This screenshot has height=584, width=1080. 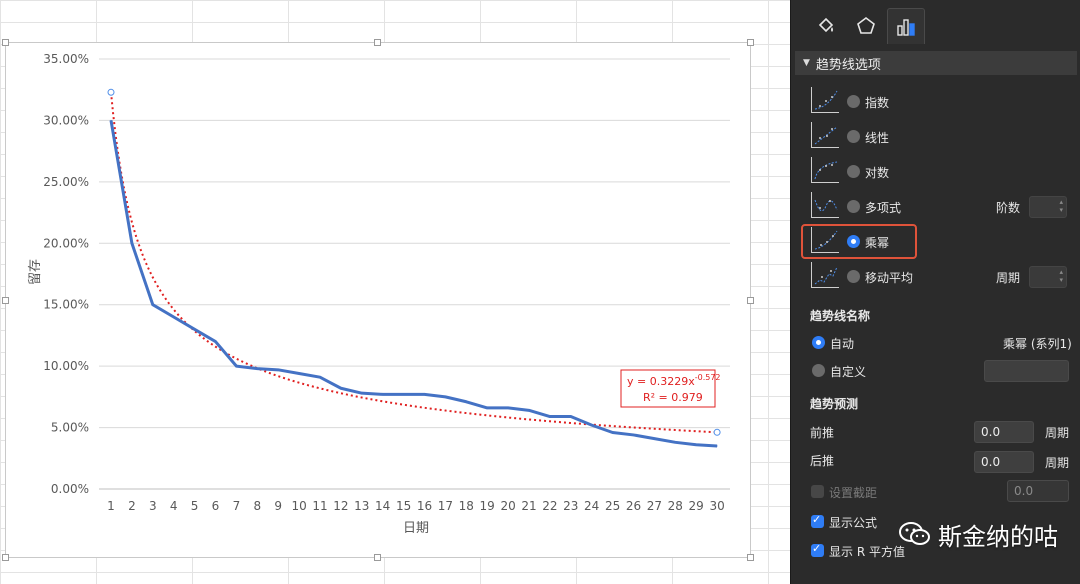 I want to click on pentagon-icon, so click(x=866, y=25).